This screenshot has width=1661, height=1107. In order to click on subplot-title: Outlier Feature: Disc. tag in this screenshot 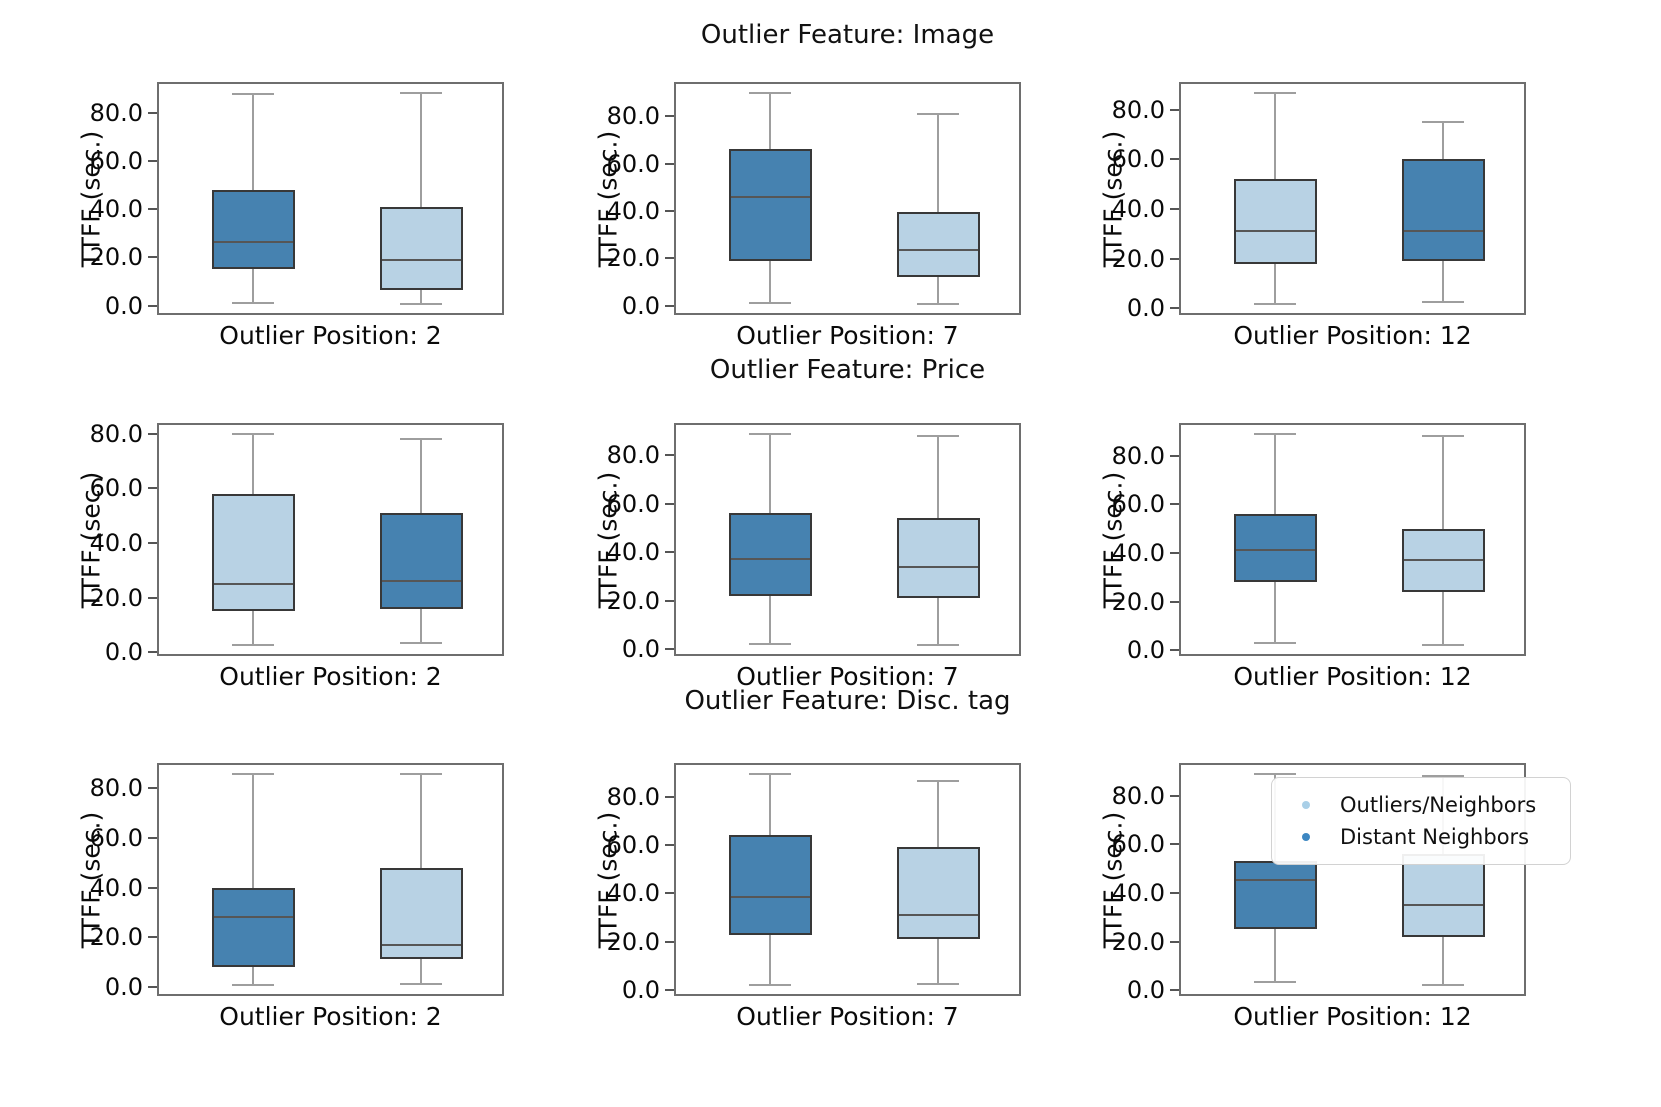, I will do `click(847, 701)`.